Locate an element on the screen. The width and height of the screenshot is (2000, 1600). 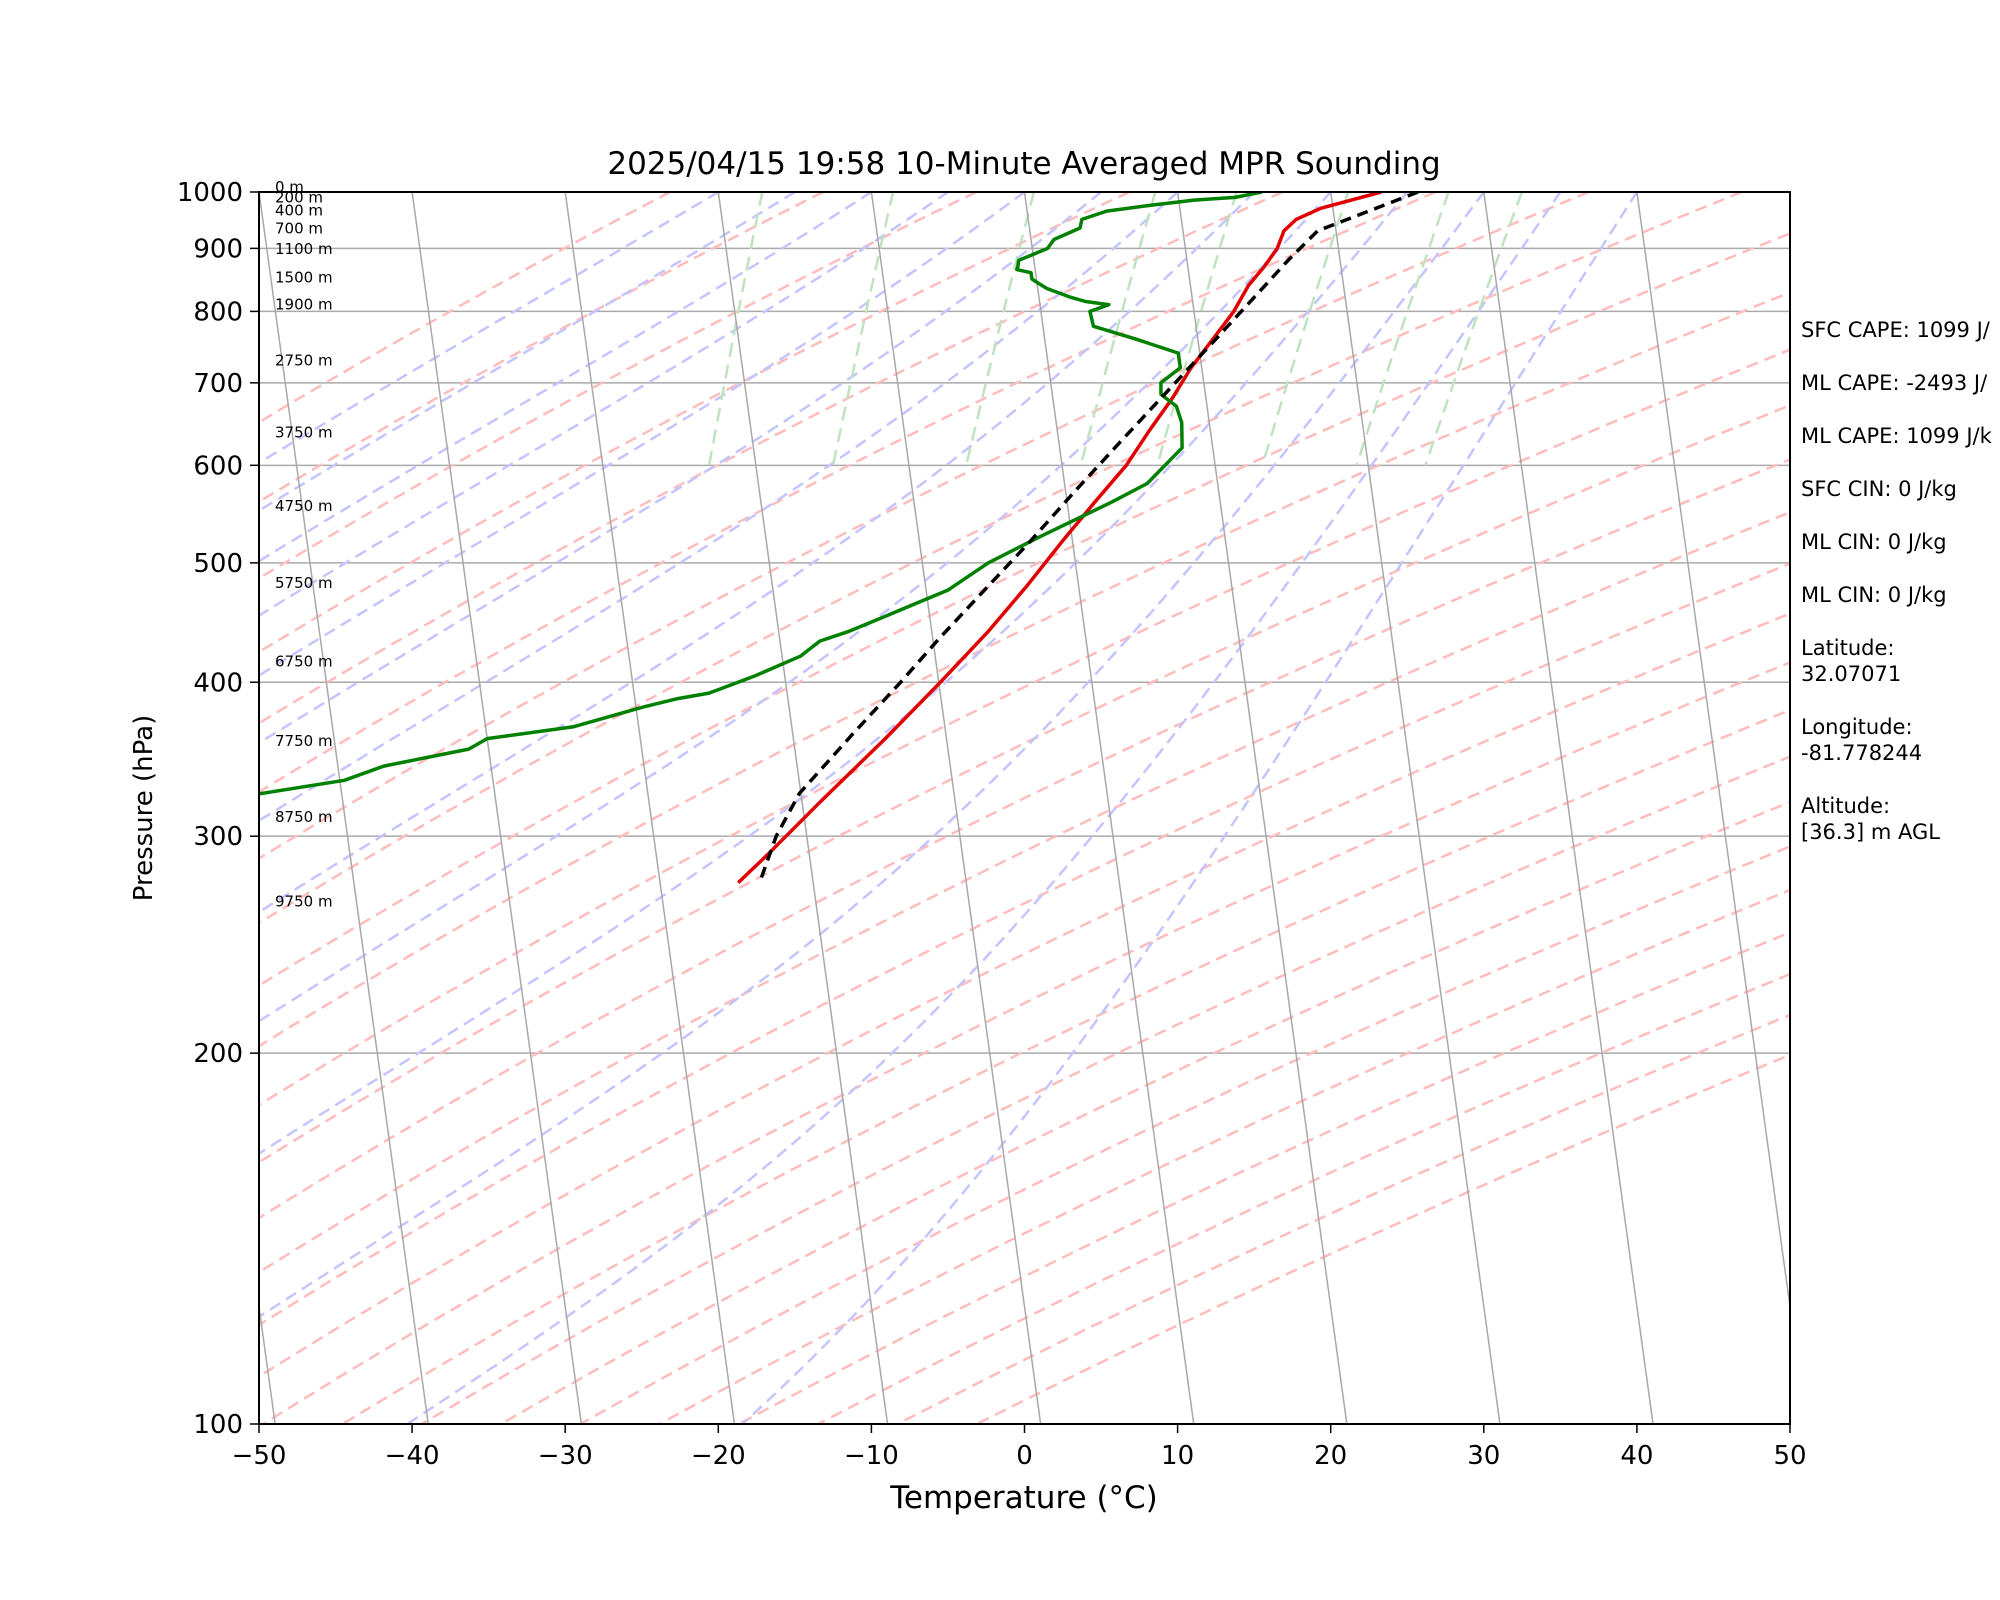
sounding-parameter-line: SFC CIN: 0 J/kg is located at coordinates (1879, 489).